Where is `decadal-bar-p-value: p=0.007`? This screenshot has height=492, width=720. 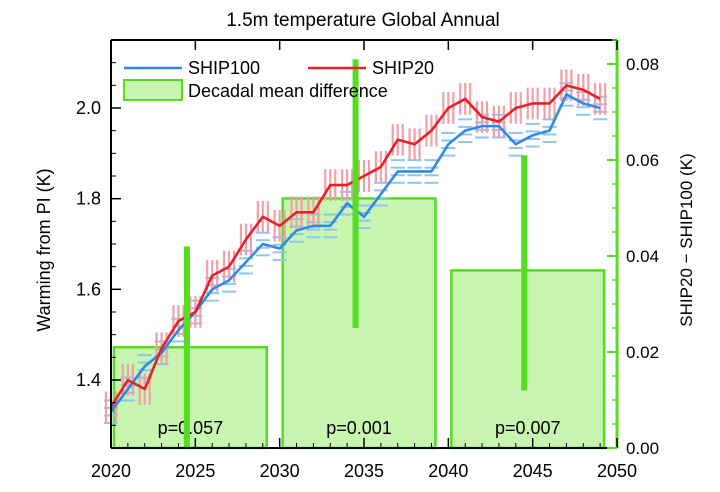 decadal-bar-p-value: p=0.007 is located at coordinates (528, 428).